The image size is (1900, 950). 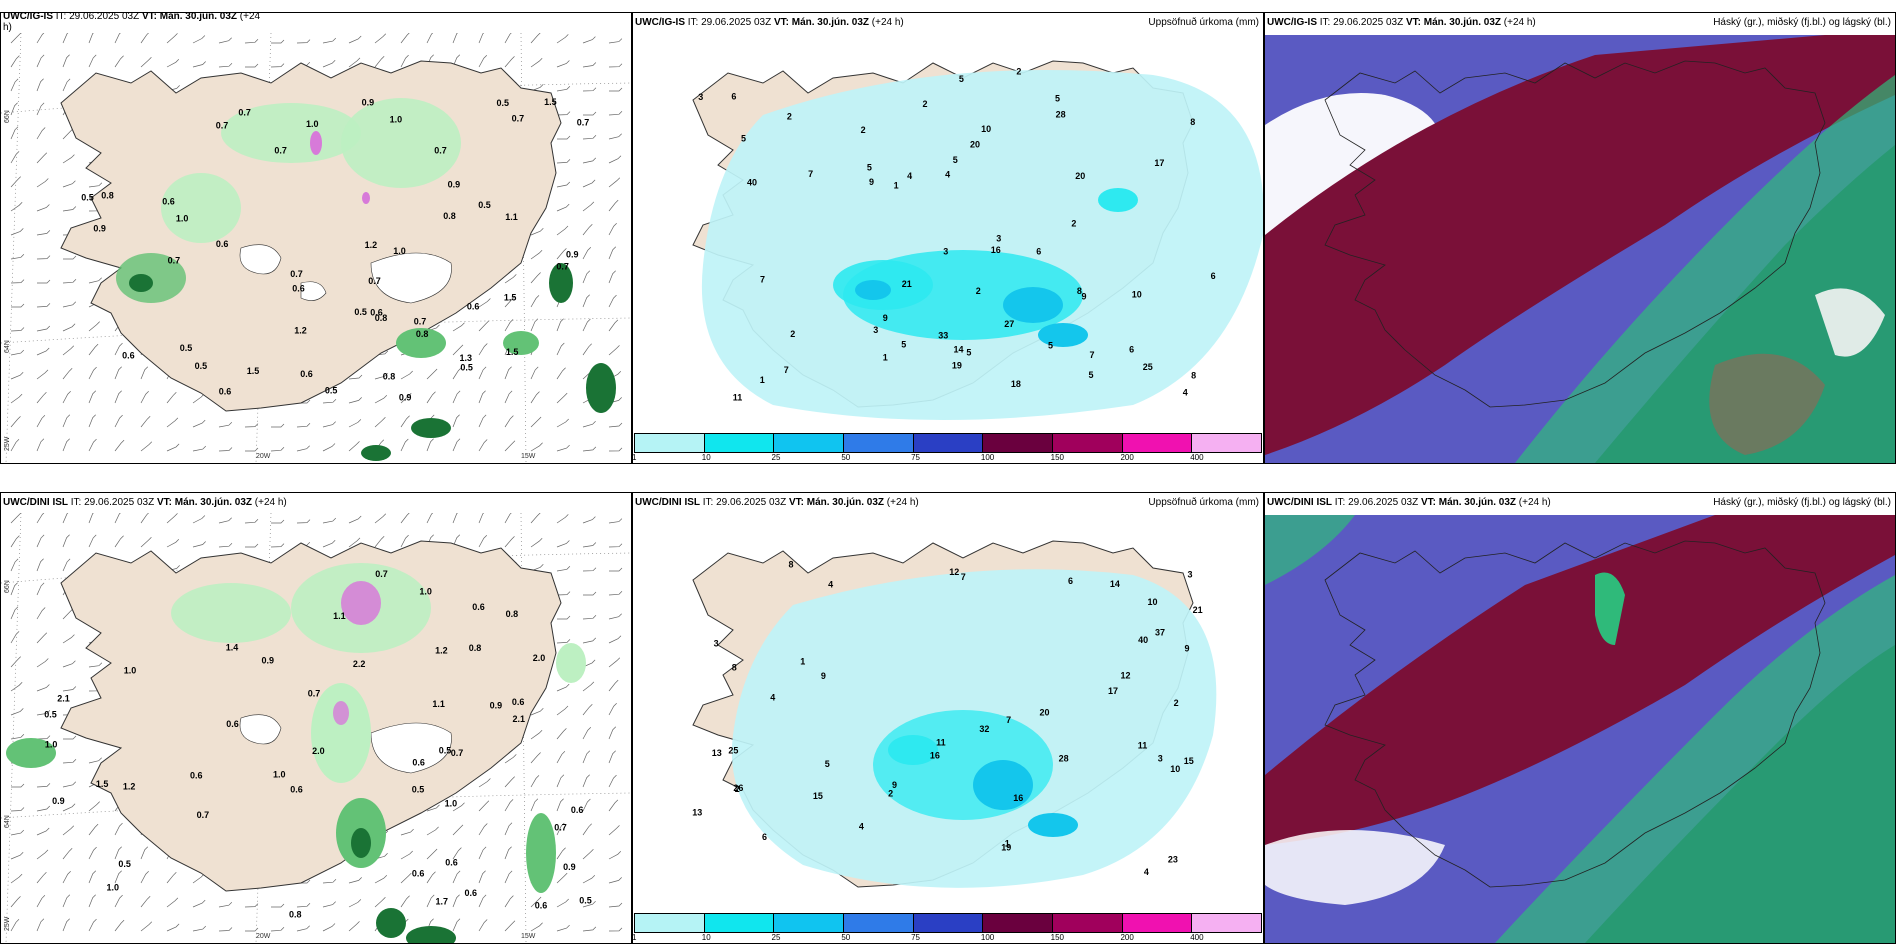 What do you see at coordinates (250, 17) in the screenshot?
I see `lead-time: (+24` at bounding box center [250, 17].